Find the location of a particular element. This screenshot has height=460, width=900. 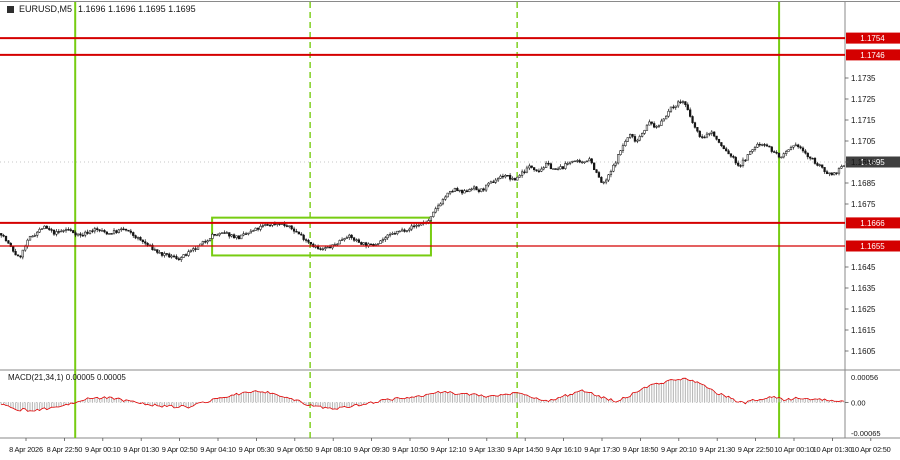

svg-text: 8 Apr 22:50 is located at coordinates (65, 449).